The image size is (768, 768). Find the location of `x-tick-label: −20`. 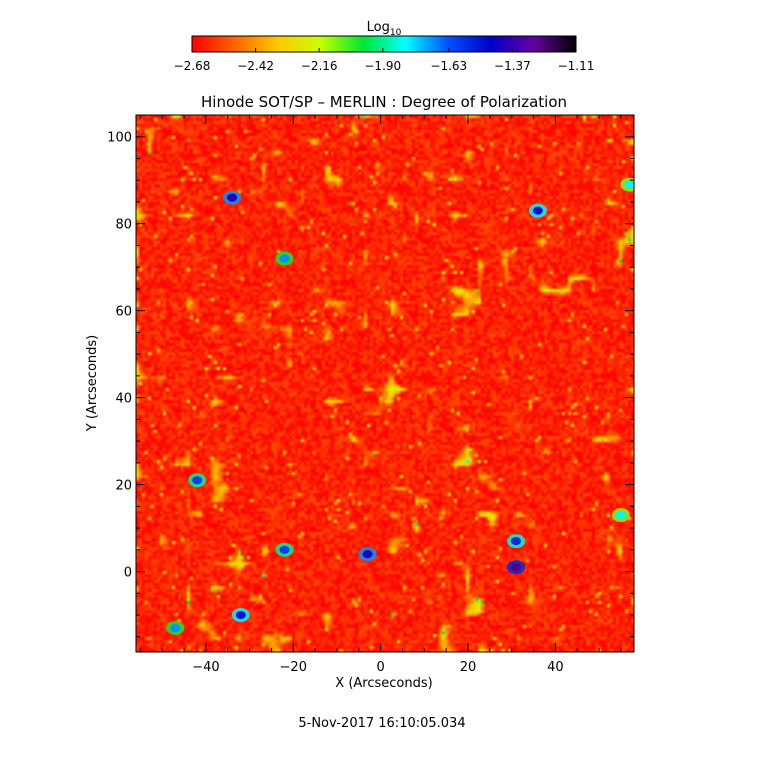

x-tick-label: −20 is located at coordinates (293, 667).